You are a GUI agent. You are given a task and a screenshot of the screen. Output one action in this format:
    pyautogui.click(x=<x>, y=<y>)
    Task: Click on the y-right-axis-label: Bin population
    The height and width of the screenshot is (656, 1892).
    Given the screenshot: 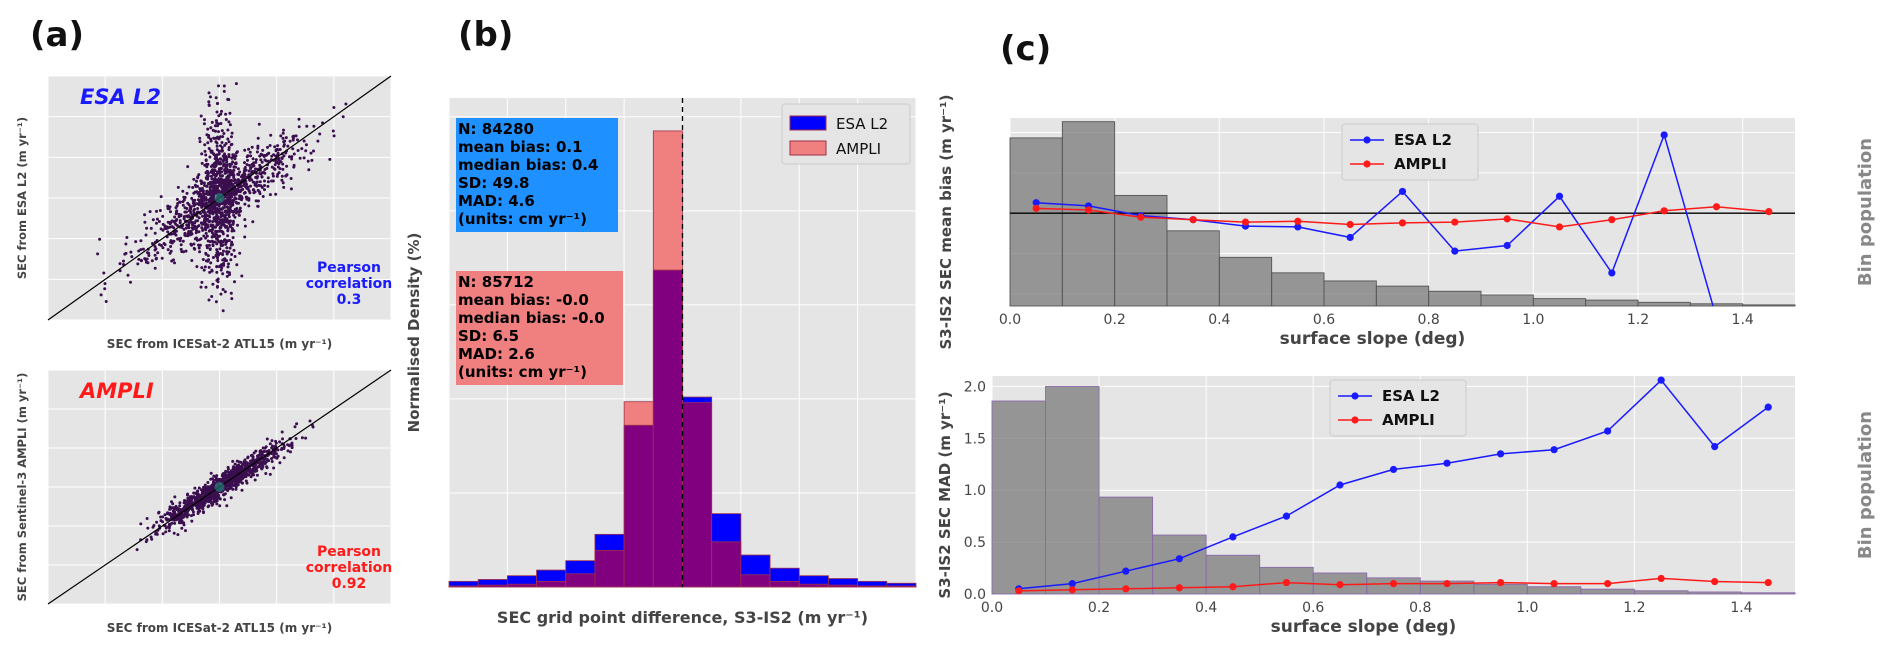 What is the action you would take?
    pyautogui.click(x=1865, y=212)
    